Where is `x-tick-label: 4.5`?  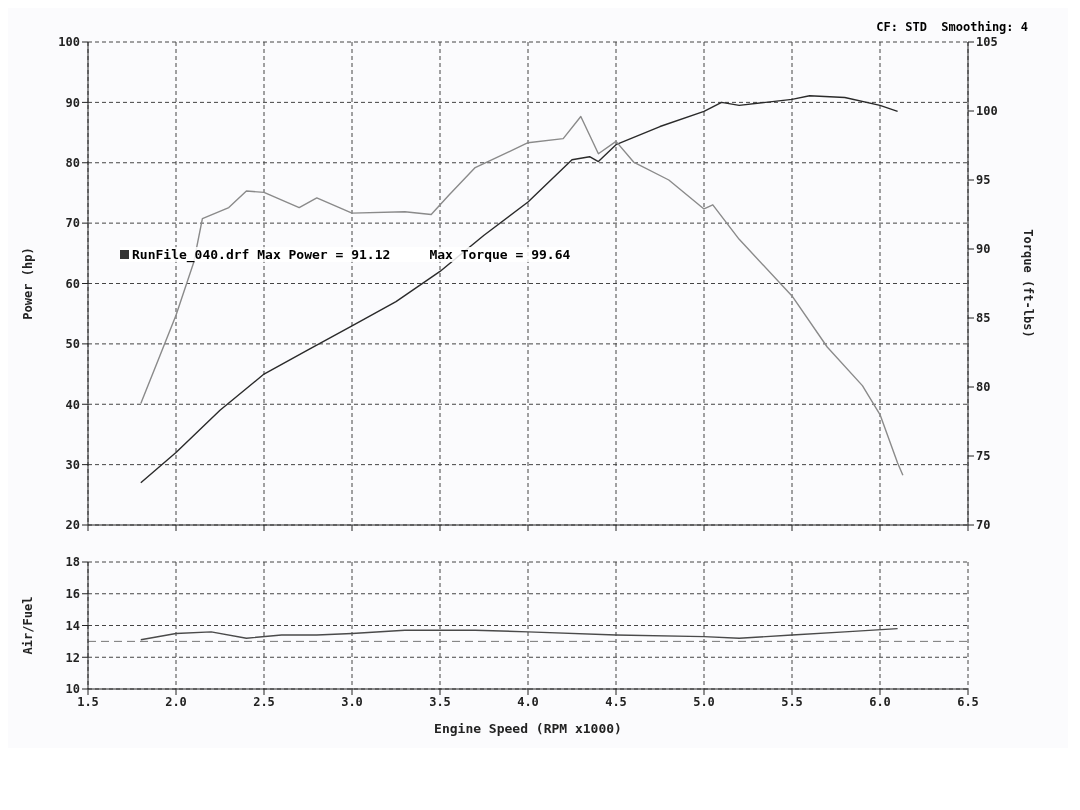 x-tick-label: 4.5 is located at coordinates (616, 701).